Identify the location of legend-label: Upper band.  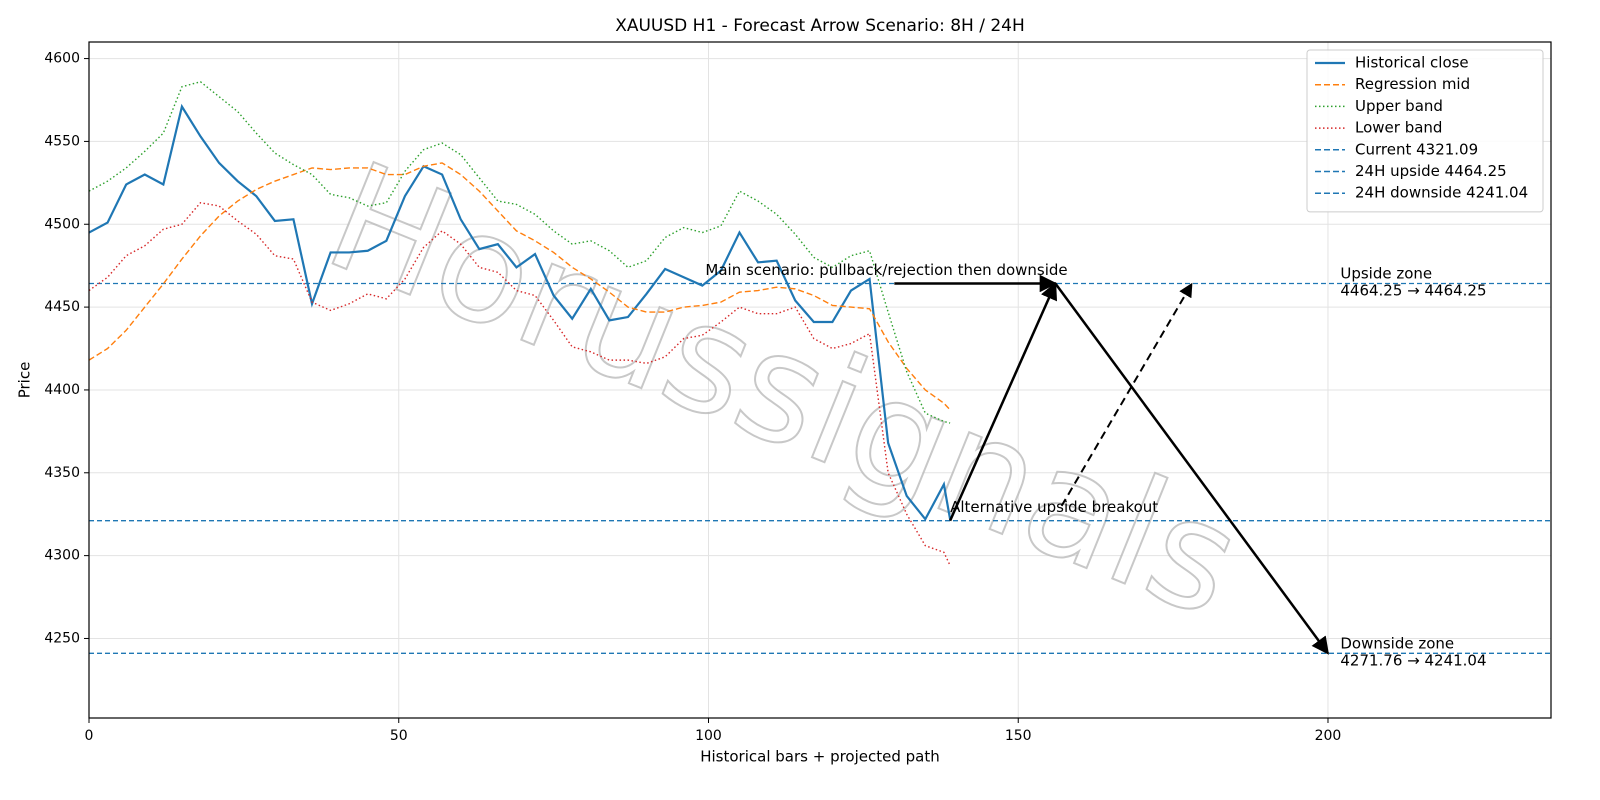
(1399, 106).